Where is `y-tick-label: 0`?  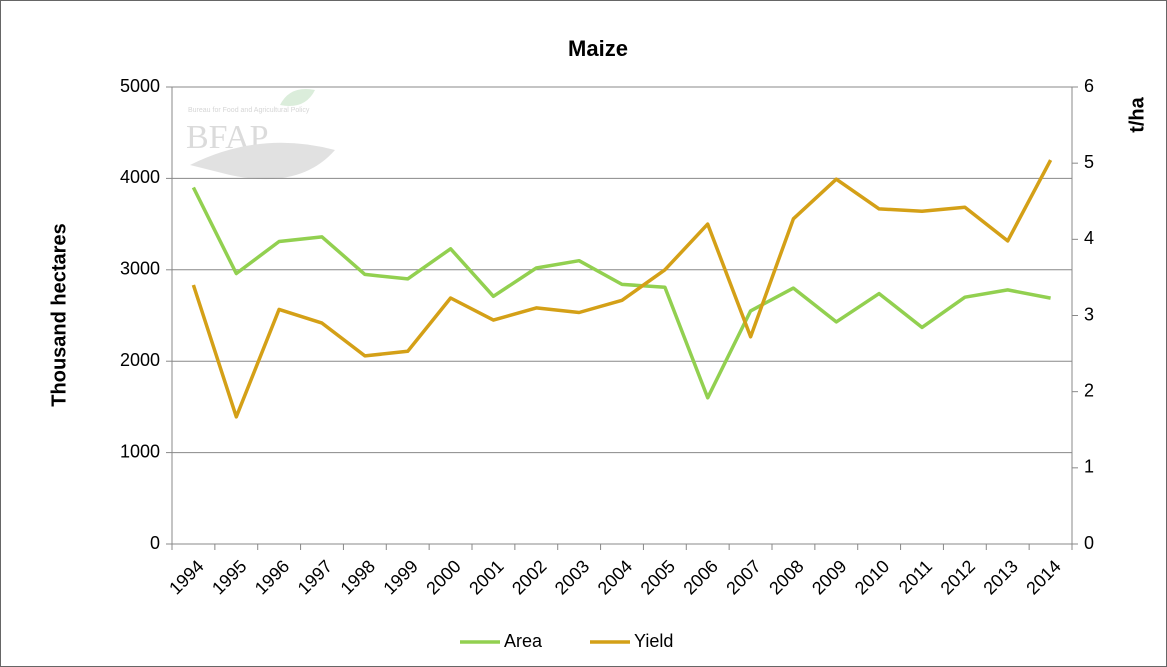 y-tick-label: 0 is located at coordinates (155, 543).